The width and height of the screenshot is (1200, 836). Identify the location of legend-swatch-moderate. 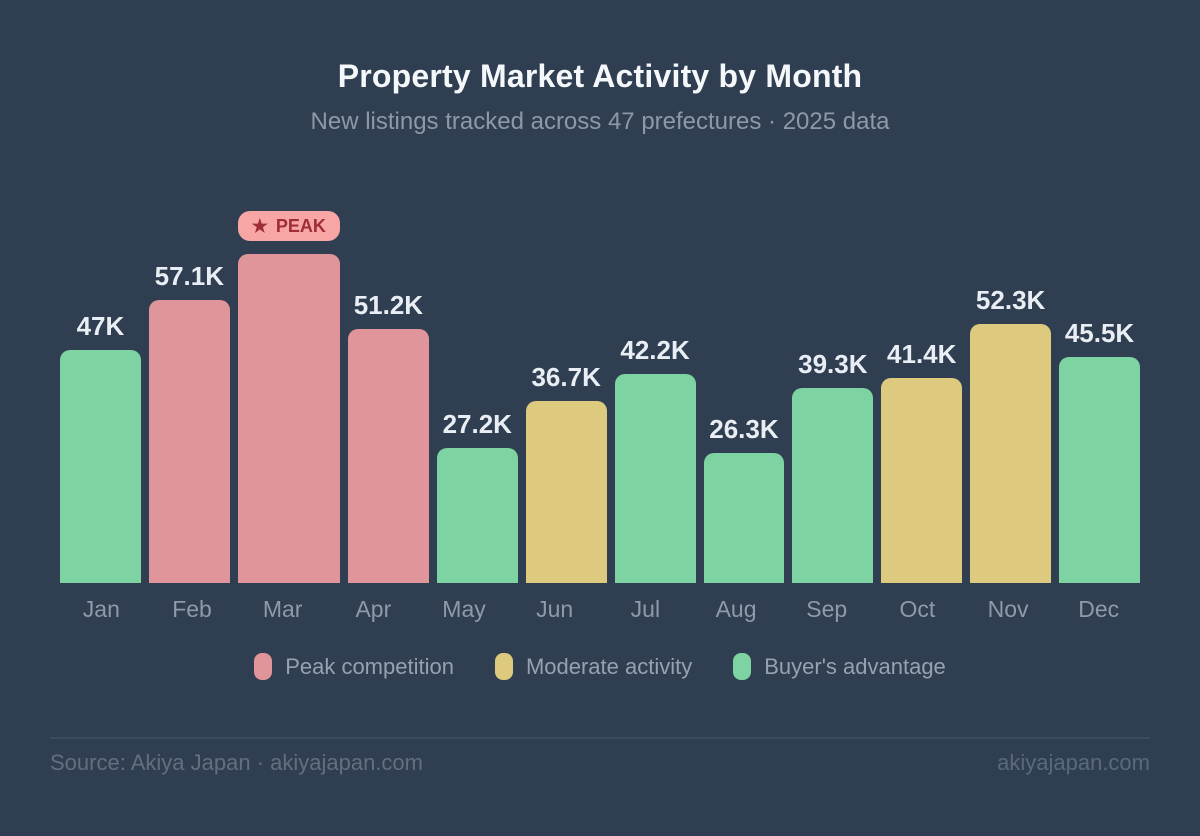
(503, 666).